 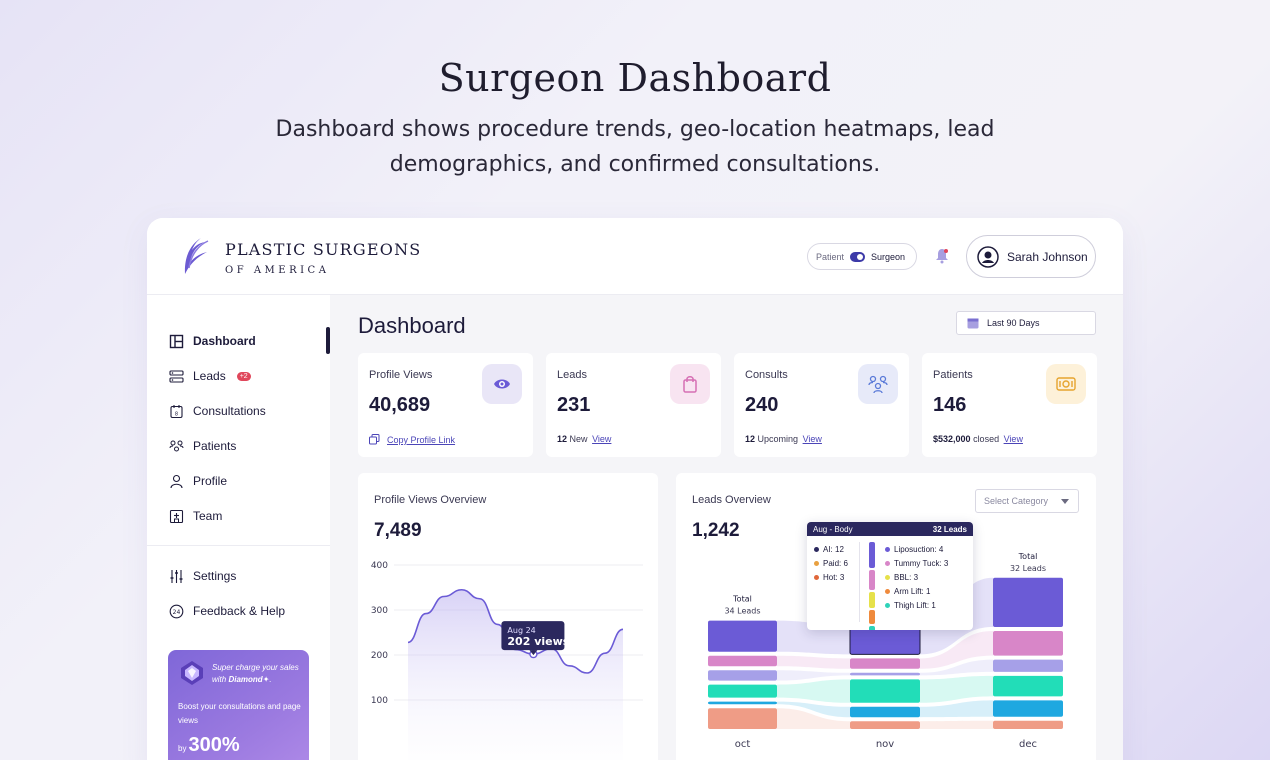 I want to click on leads-badge: +2, so click(x=243, y=376).